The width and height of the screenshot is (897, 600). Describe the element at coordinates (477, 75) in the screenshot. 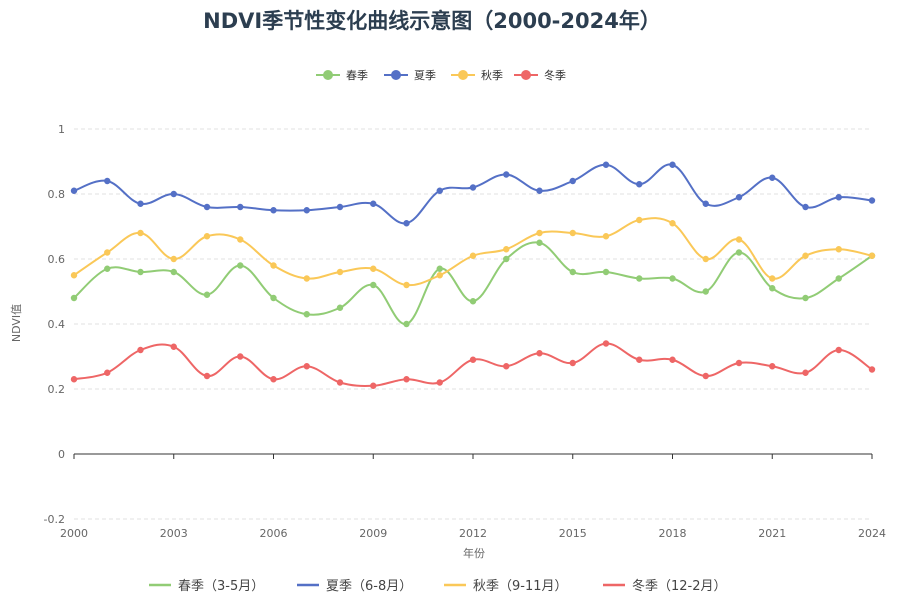

I see `legend-item: 秋季` at that location.